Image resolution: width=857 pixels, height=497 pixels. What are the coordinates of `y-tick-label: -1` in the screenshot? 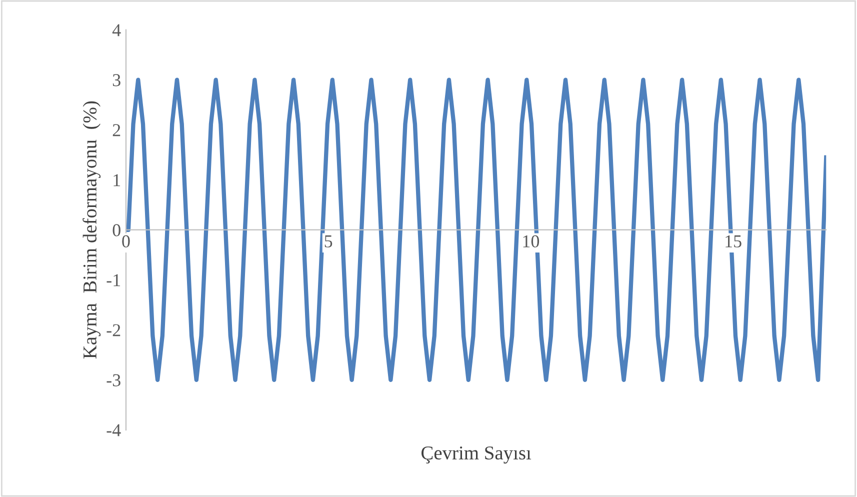 It's located at (113, 280).